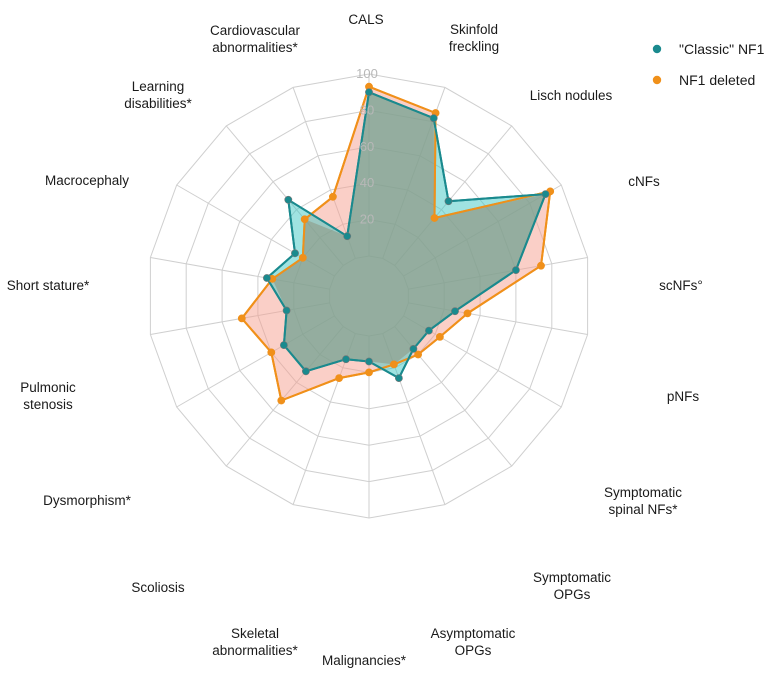 Image resolution: width=774 pixels, height=679 pixels. Describe the element at coordinates (48, 285) in the screenshot. I see `axis-label-short-stature: Short stature*` at that location.